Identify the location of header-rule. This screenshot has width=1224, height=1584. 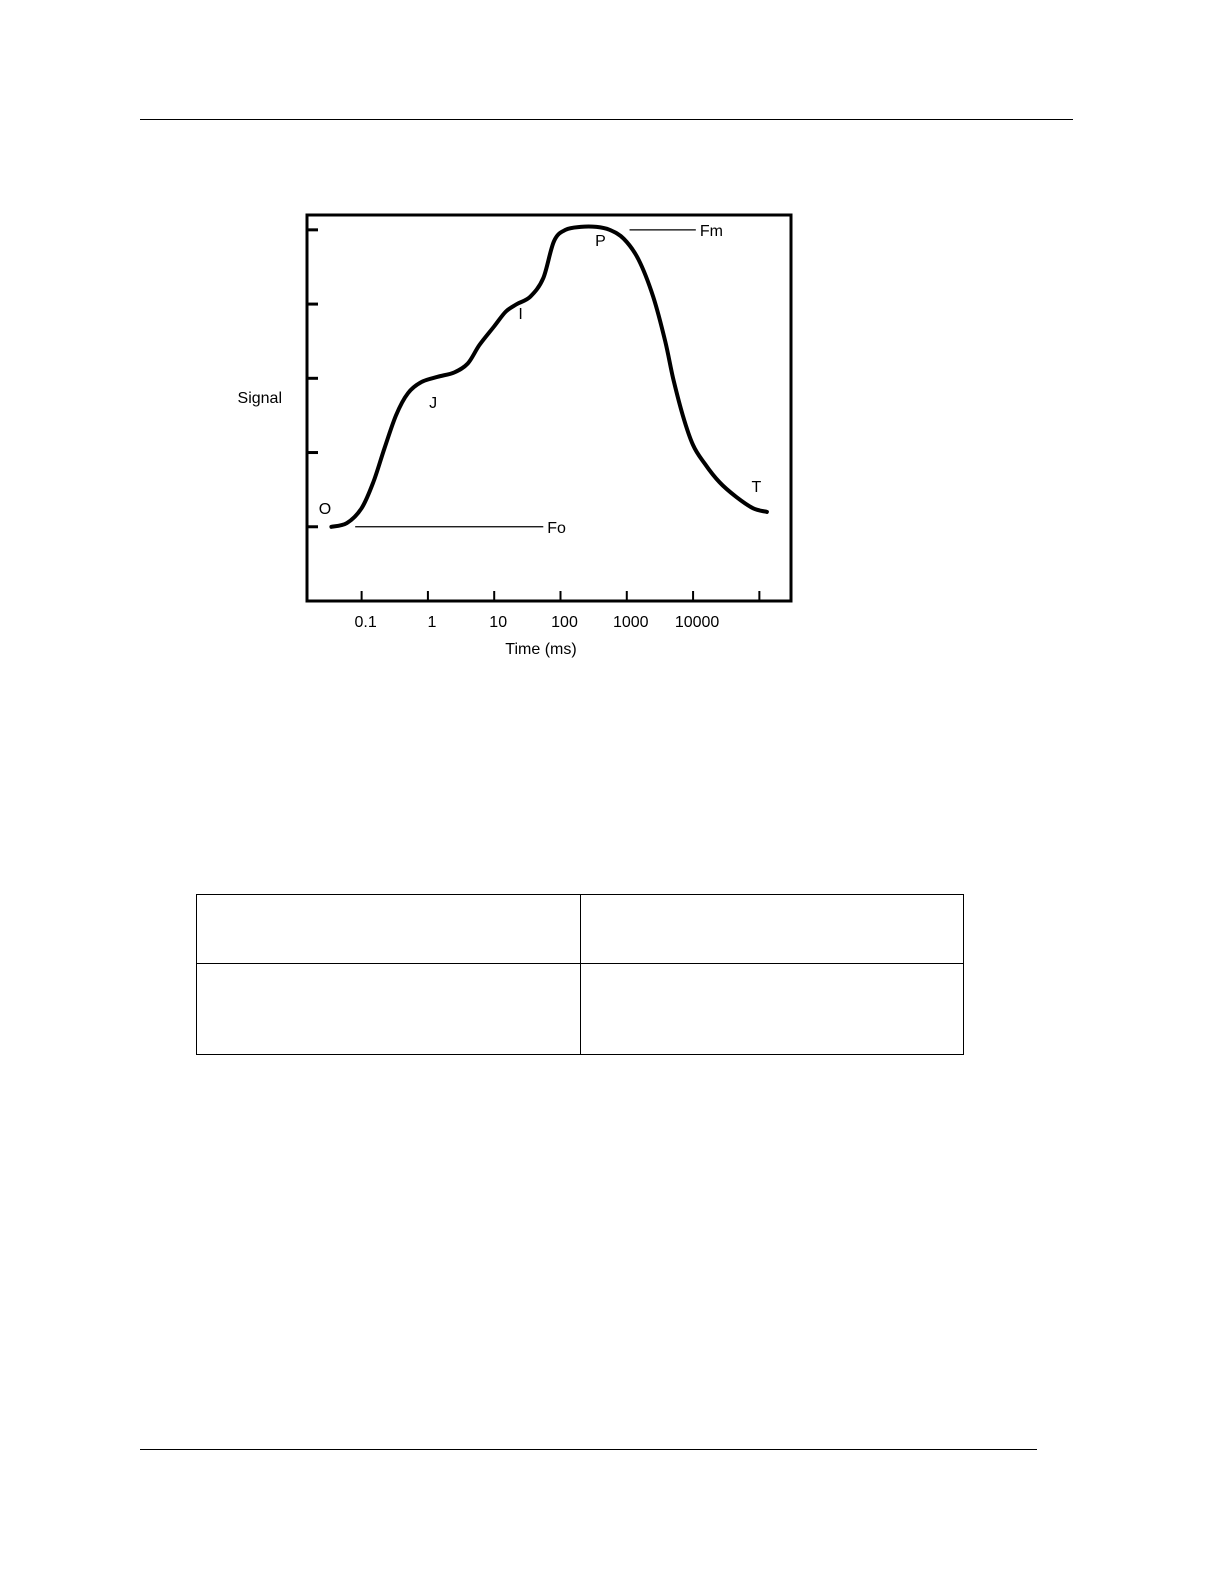
(606, 119).